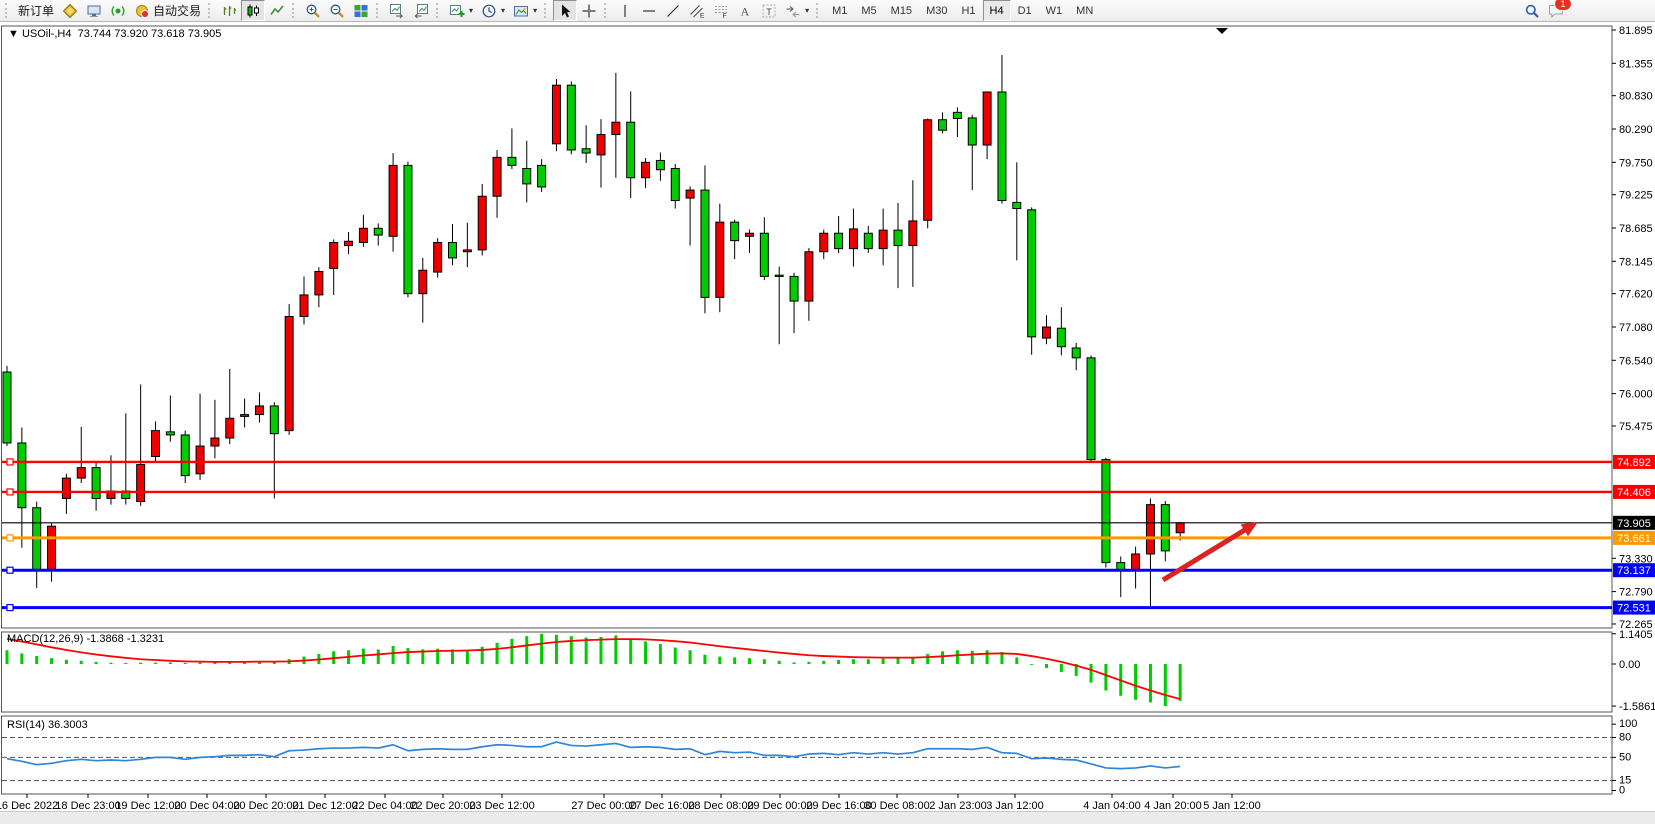 Image resolution: width=1655 pixels, height=824 pixels. Describe the element at coordinates (1634, 491) in the screenshot. I see `price-badge` at that location.